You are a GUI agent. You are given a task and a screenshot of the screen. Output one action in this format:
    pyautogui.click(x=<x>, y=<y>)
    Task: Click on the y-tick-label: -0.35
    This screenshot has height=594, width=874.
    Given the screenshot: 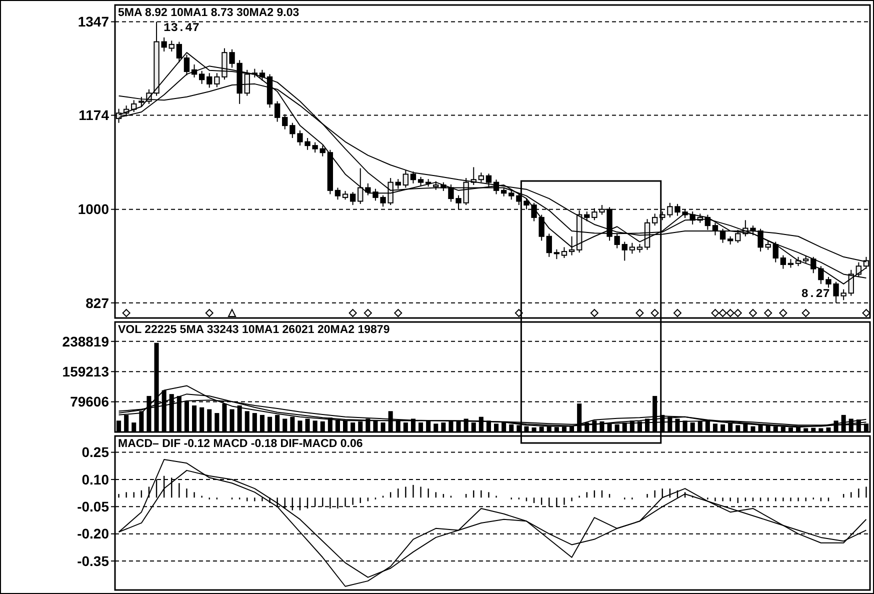 What is the action you would take?
    pyautogui.click(x=93, y=560)
    